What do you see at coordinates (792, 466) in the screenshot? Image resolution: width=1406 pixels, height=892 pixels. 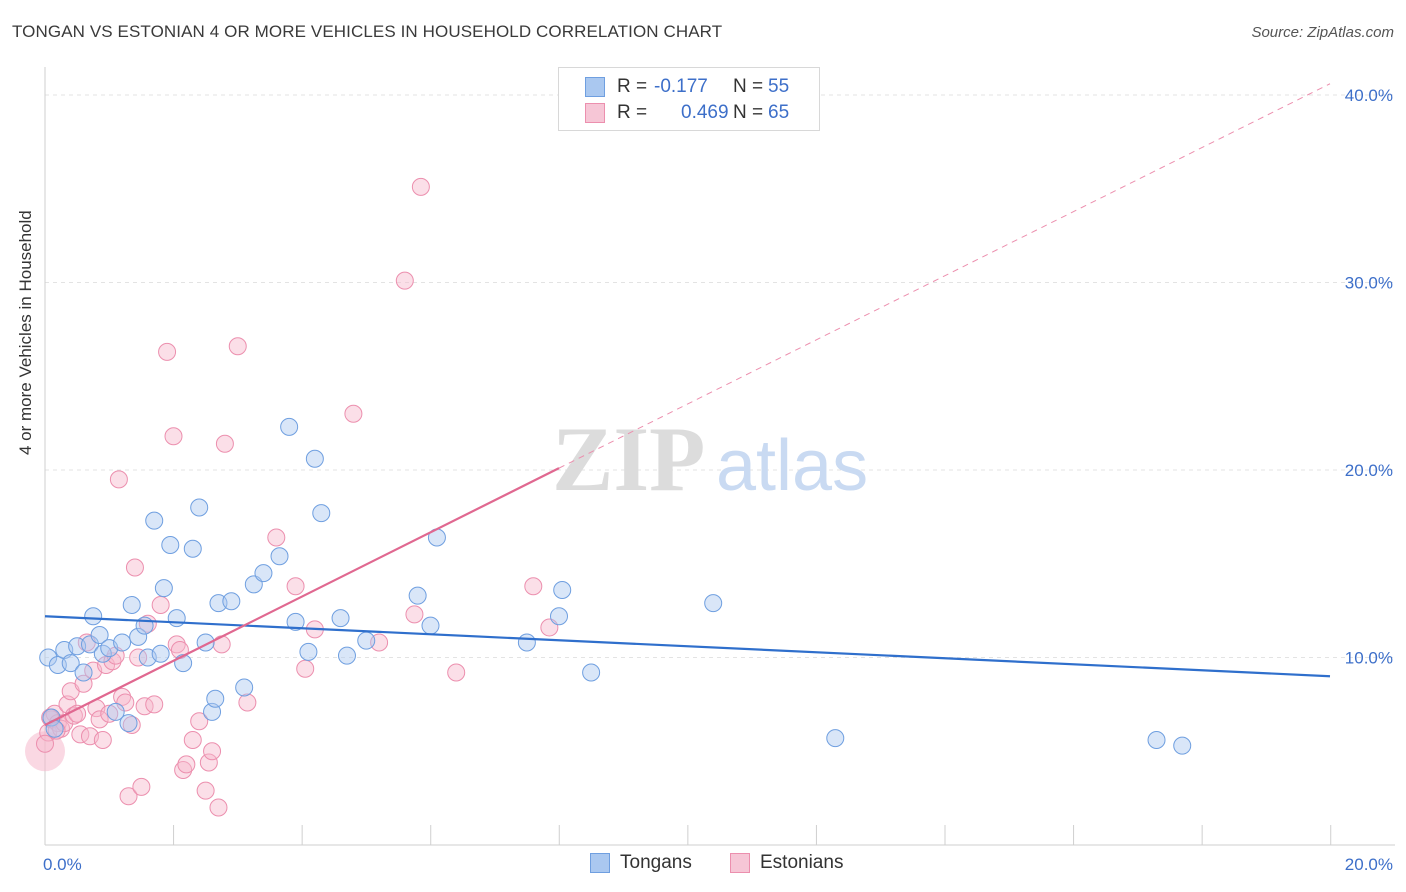 I see `watermark-atlas: atlas` at bounding box center [792, 466].